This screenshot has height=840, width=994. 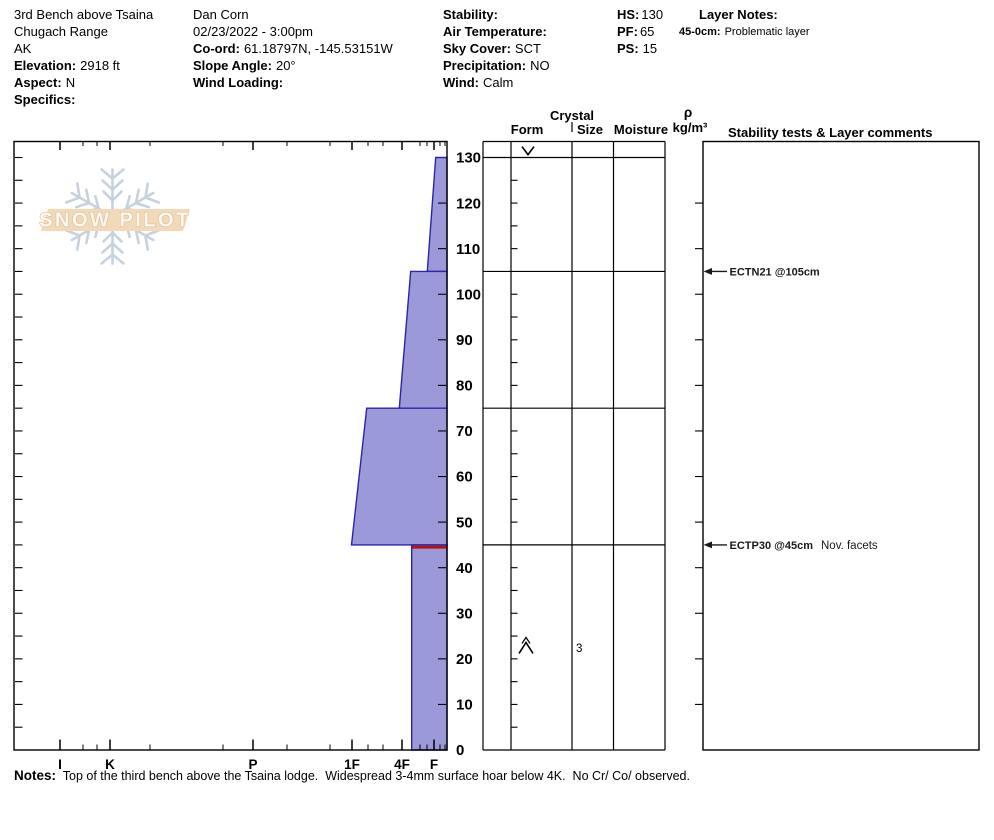 I want to click on depth-label: 80, so click(x=464, y=386).